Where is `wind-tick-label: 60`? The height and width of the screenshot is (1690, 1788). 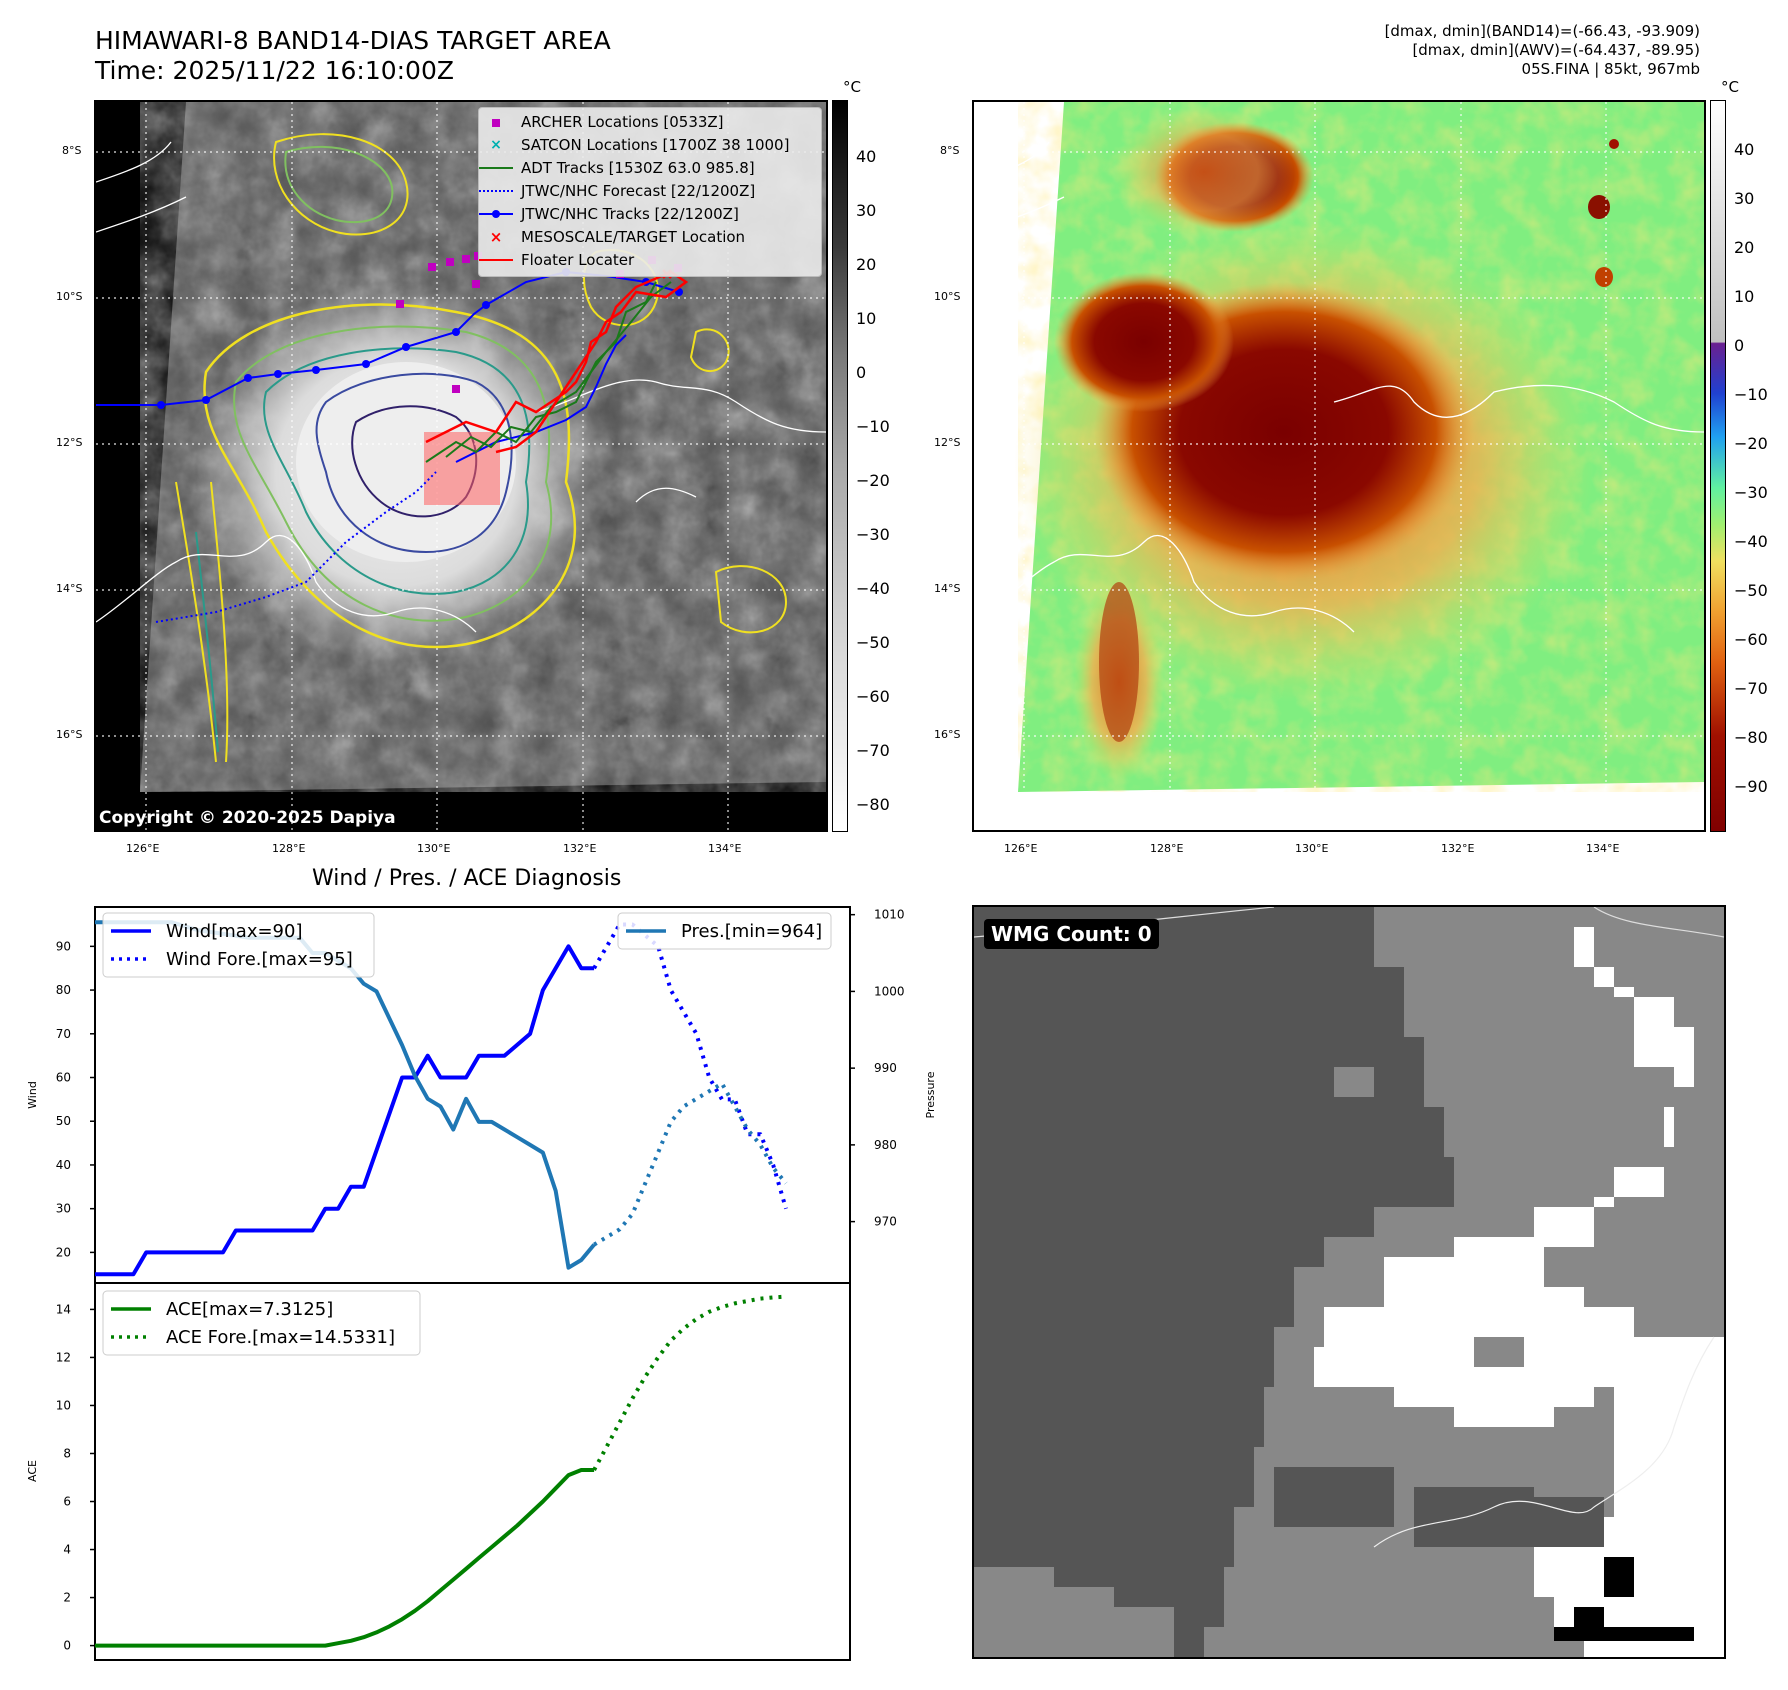
wind-tick-label: 60 is located at coordinates (63, 1078).